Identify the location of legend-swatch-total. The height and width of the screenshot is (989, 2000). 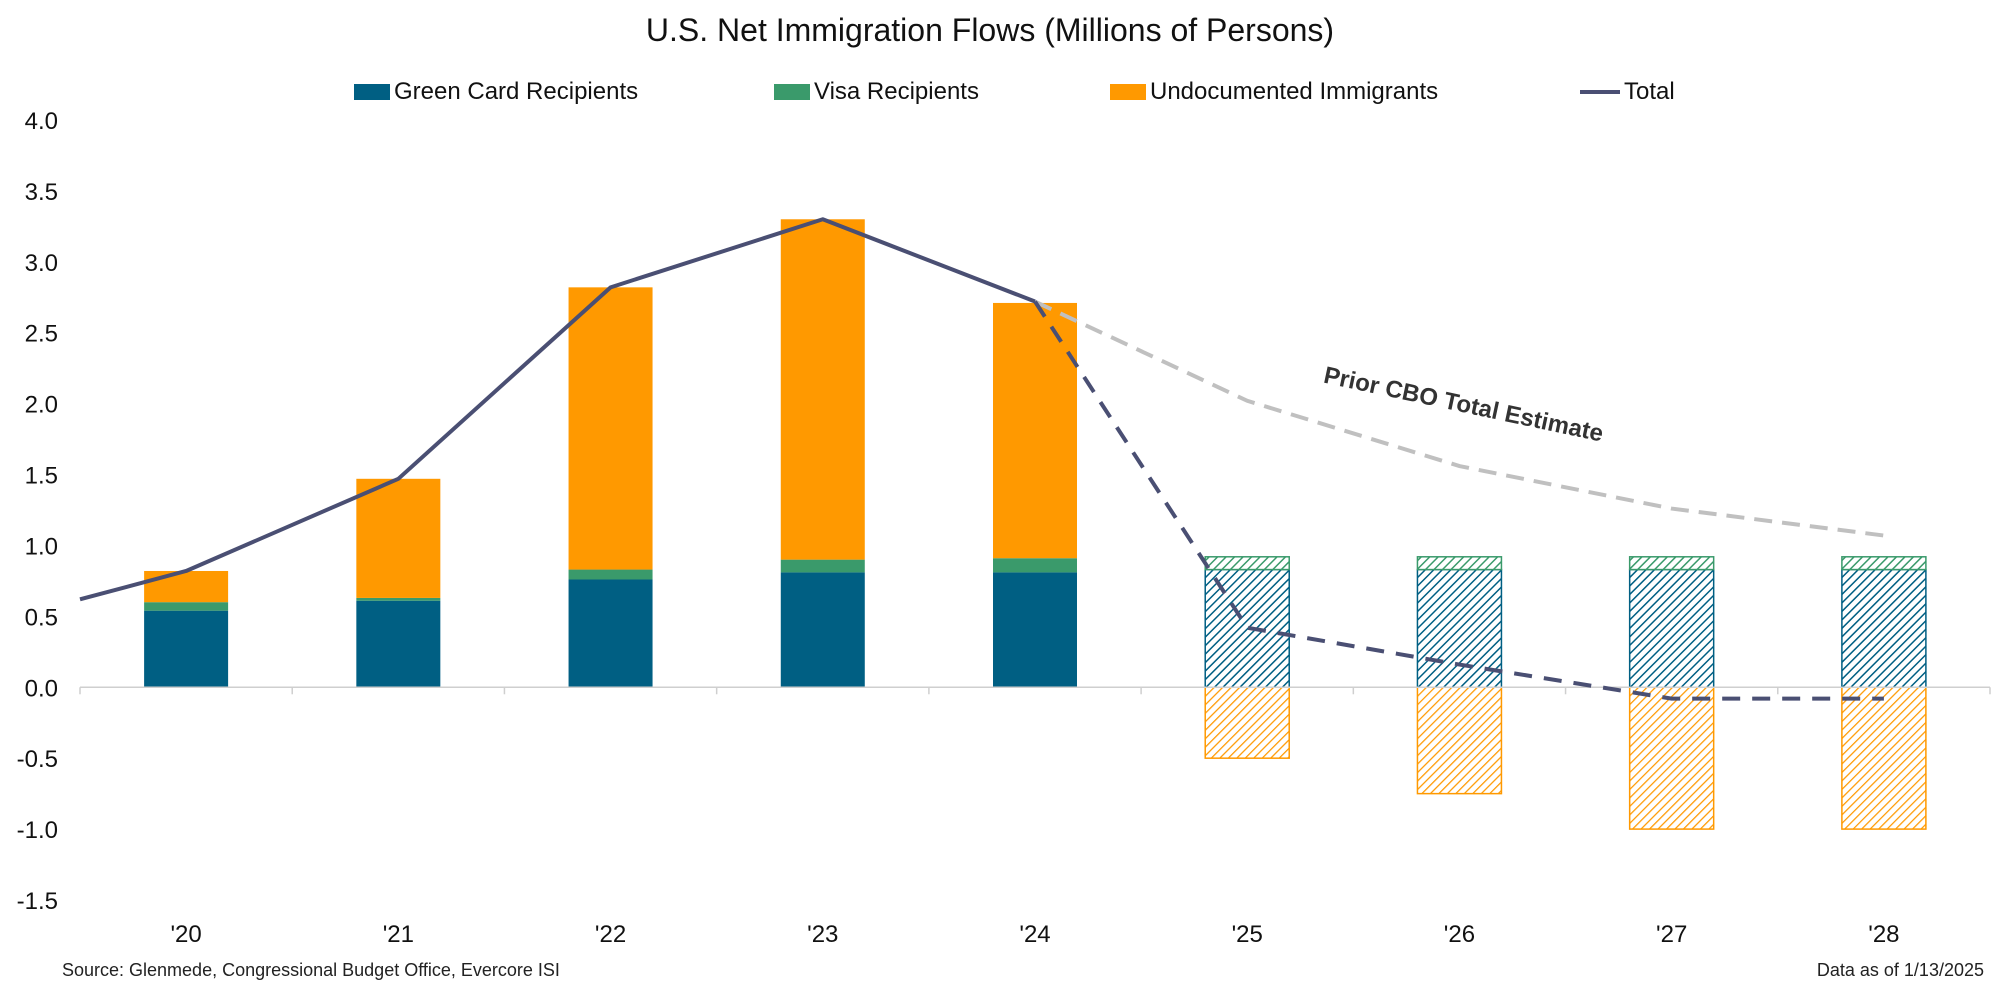
(1600, 92).